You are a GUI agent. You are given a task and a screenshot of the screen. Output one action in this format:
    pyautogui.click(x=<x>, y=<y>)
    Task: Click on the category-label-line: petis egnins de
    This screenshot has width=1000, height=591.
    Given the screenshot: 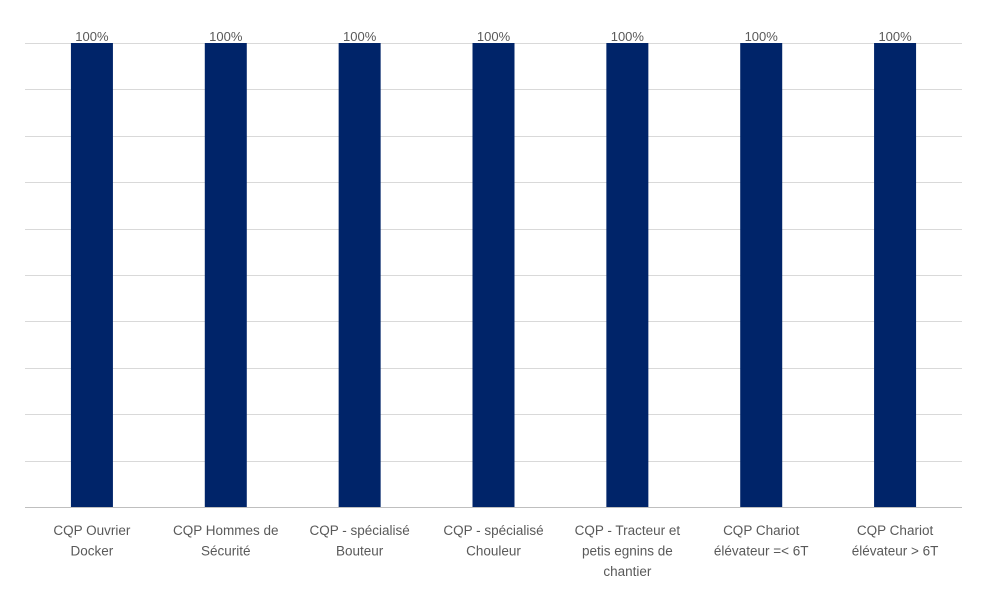 What is the action you would take?
    pyautogui.click(x=627, y=551)
    